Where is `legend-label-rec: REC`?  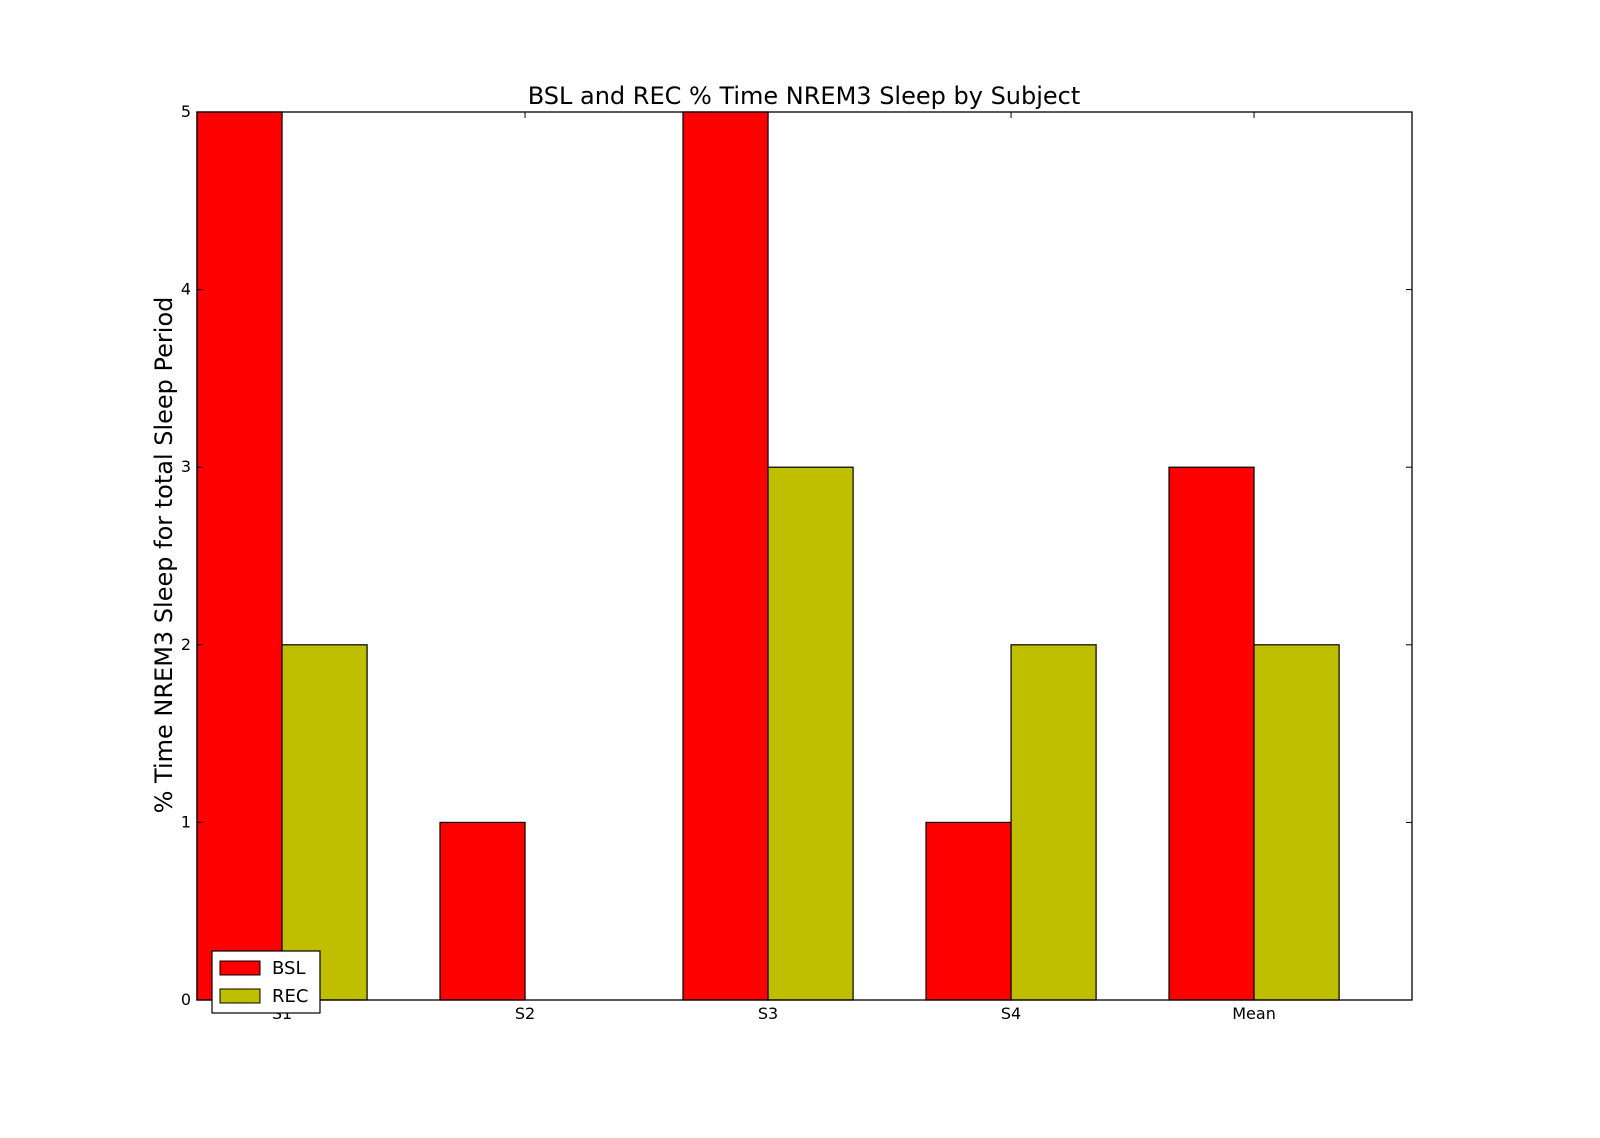
legend-label-rec: REC is located at coordinates (290, 996).